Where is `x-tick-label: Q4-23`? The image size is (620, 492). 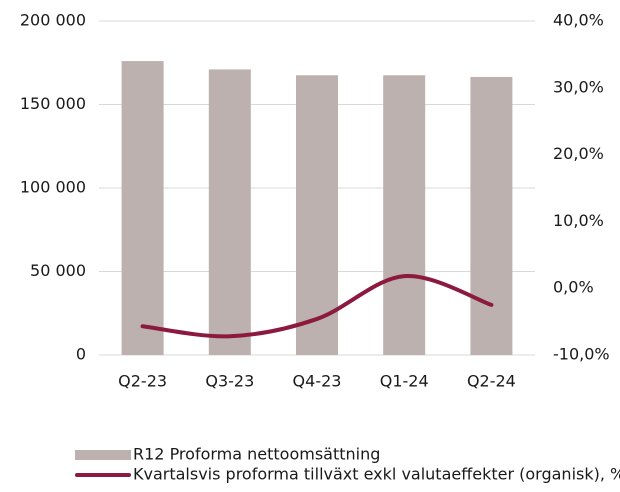
x-tick-label: Q4-23 is located at coordinates (317, 381).